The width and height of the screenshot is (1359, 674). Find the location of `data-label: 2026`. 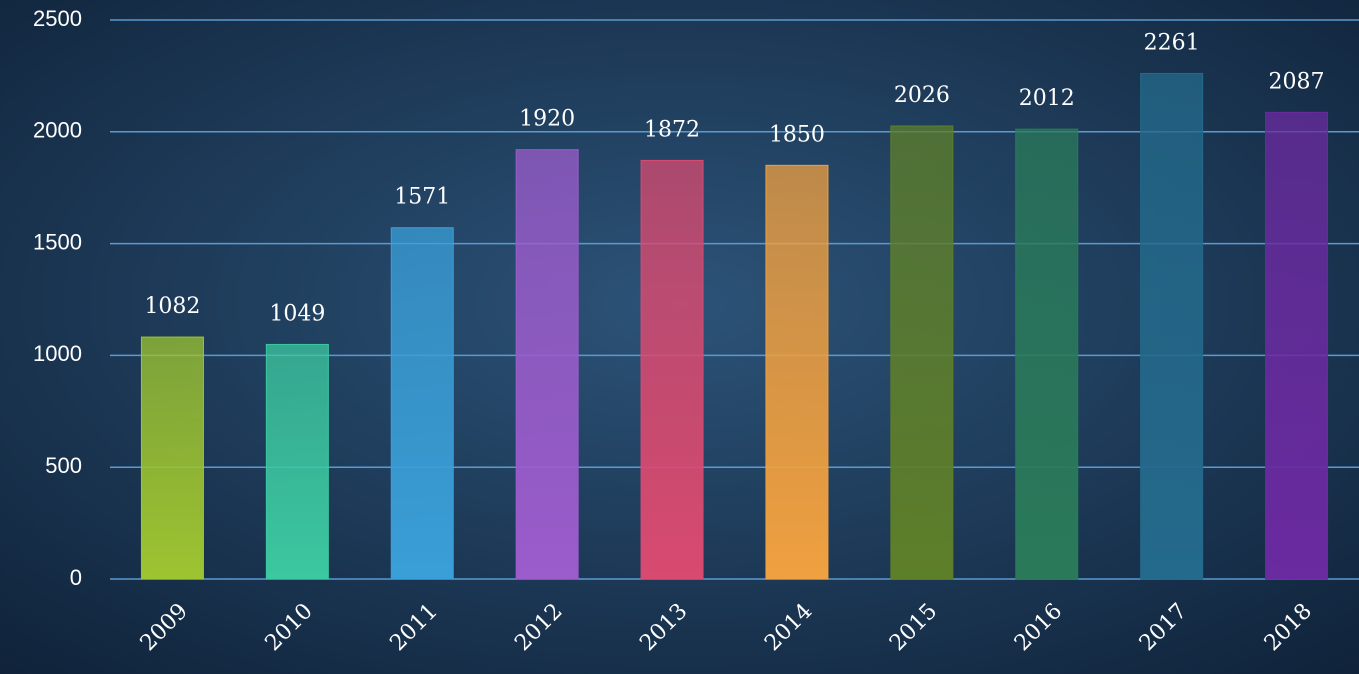

data-label: 2026 is located at coordinates (922, 95).